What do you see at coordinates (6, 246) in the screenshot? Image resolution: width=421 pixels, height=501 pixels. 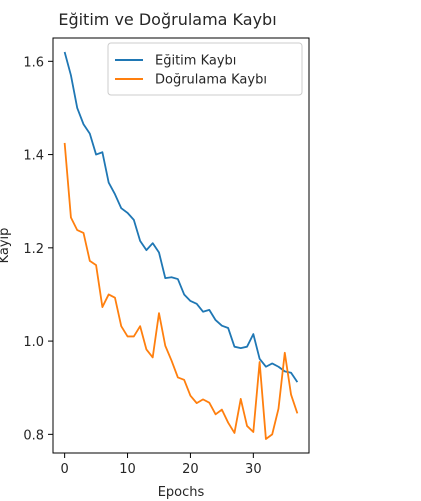 I see `y-axis-label: Kayıp` at bounding box center [6, 246].